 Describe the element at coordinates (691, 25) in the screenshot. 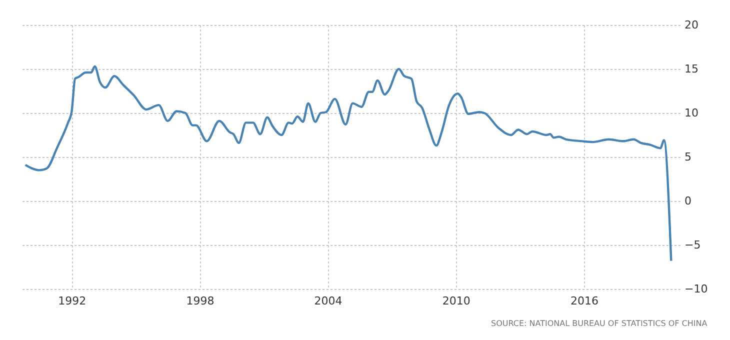

I see `y-tick-label: 20` at that location.